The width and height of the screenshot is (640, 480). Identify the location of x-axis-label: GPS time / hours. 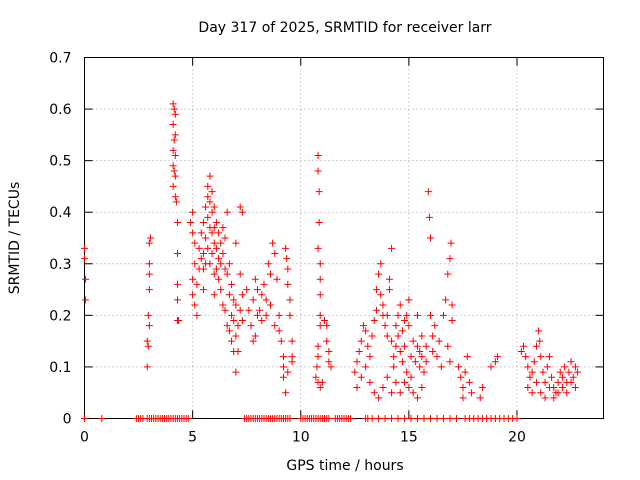
(344, 466).